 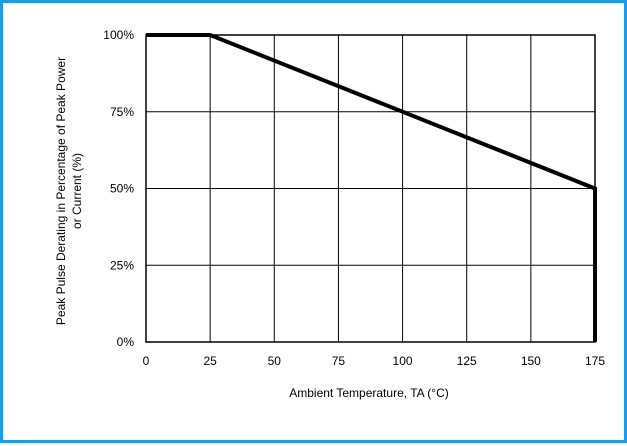 I want to click on y-tick-label: 100%, so click(x=118, y=35).